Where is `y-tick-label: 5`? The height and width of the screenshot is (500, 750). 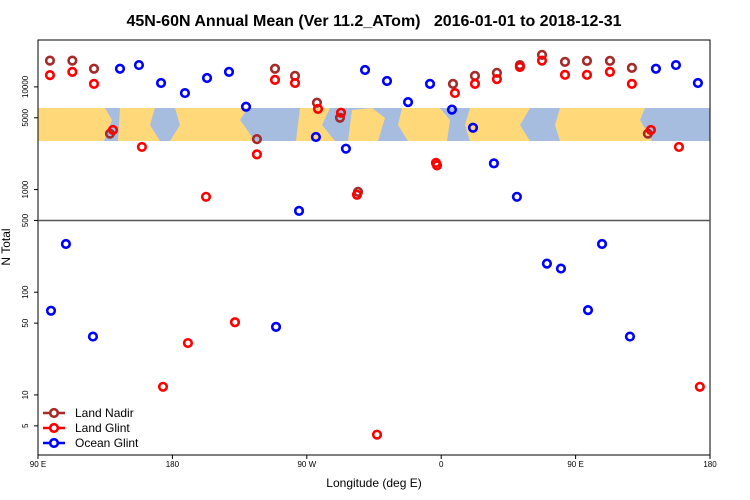 y-tick-label: 5 is located at coordinates (25, 425).